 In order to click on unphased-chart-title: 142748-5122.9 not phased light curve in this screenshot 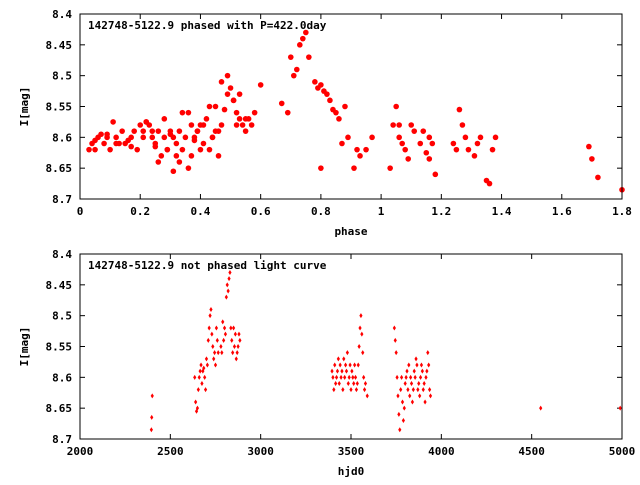, I will do `click(207, 265)`.